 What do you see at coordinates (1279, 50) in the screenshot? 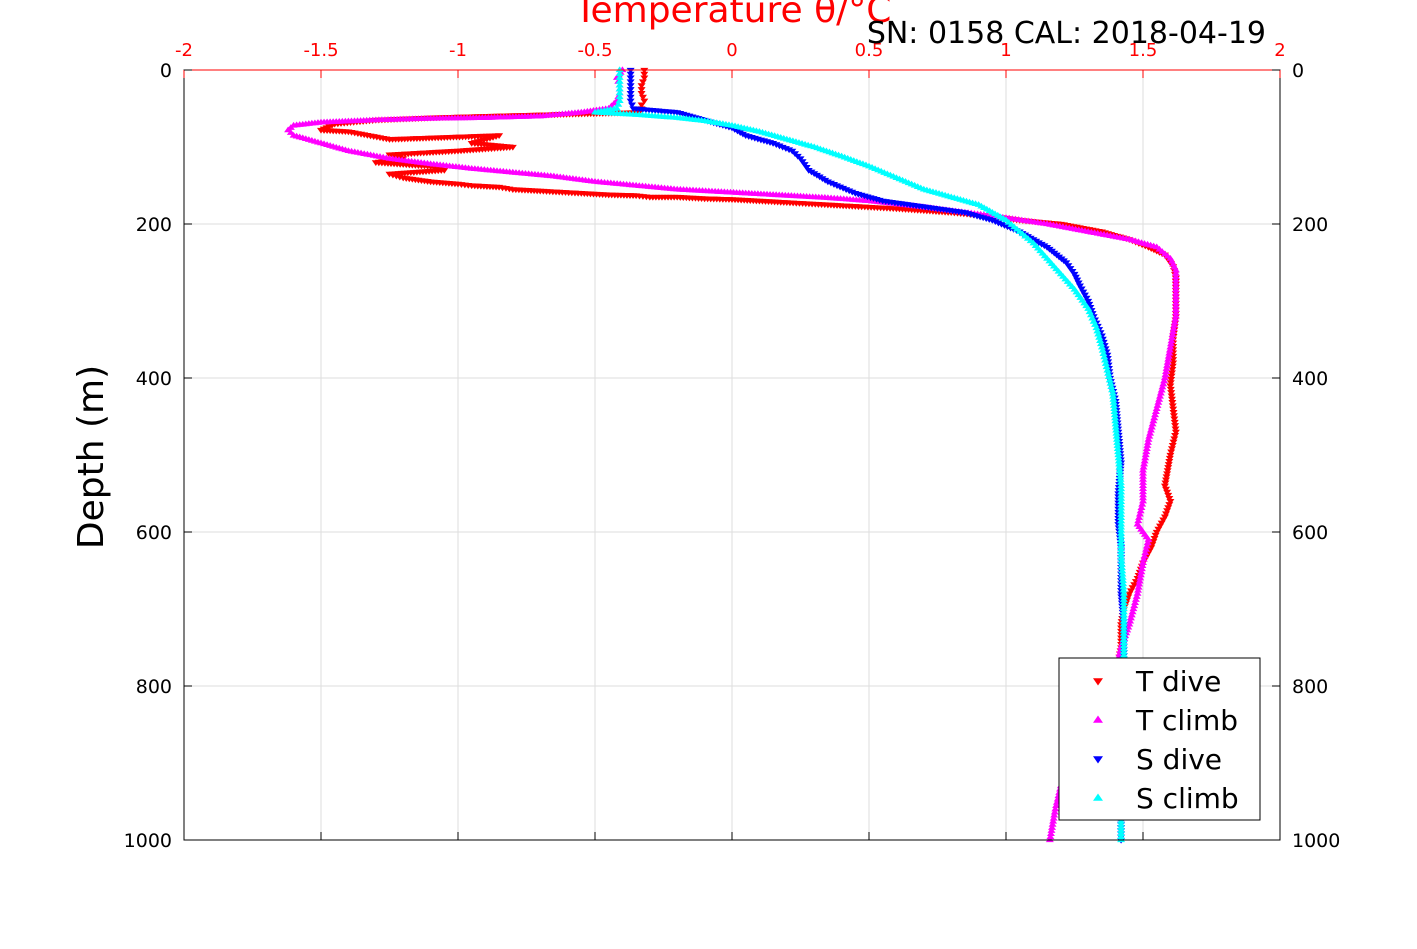
I see `x-tick-label: 2` at bounding box center [1279, 50].